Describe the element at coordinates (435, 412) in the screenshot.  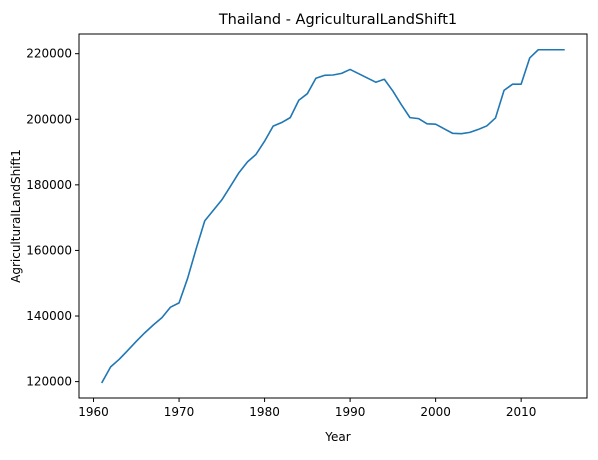
I see `x-tick-label: 2000` at that location.